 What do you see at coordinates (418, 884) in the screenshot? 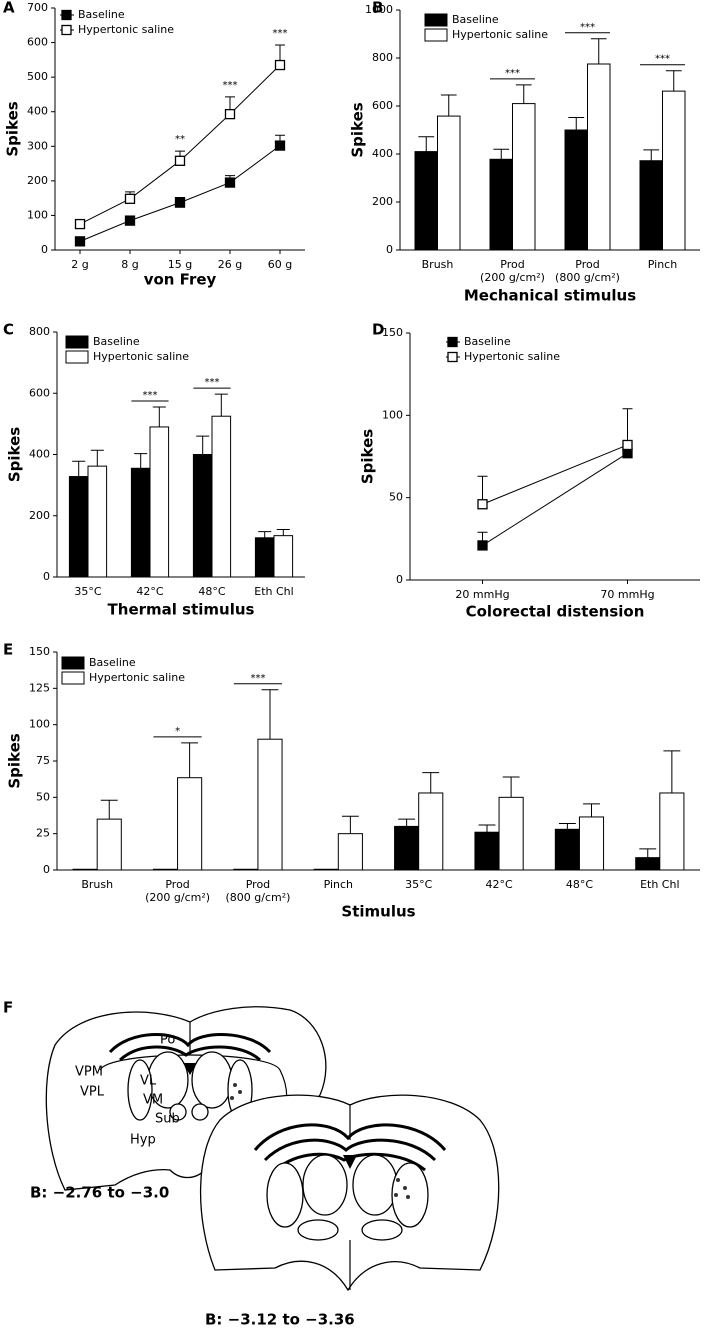
I see `x-tick-label: 35°C` at bounding box center [418, 884].